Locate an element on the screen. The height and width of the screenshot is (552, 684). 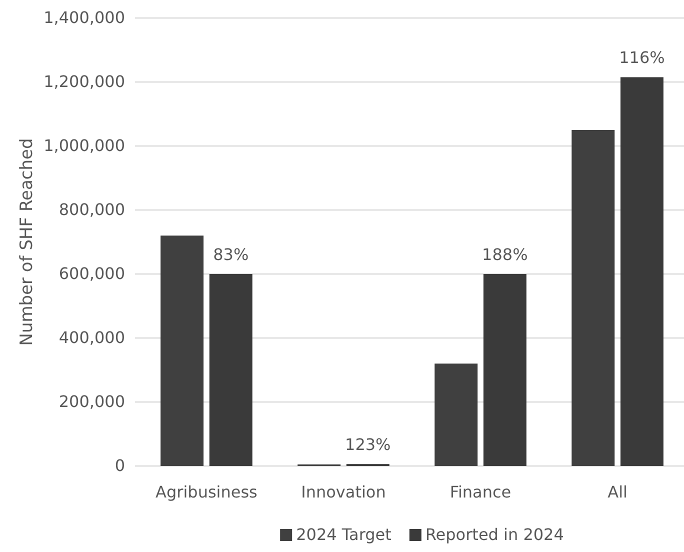
x-tick-label: All is located at coordinates (618, 492).